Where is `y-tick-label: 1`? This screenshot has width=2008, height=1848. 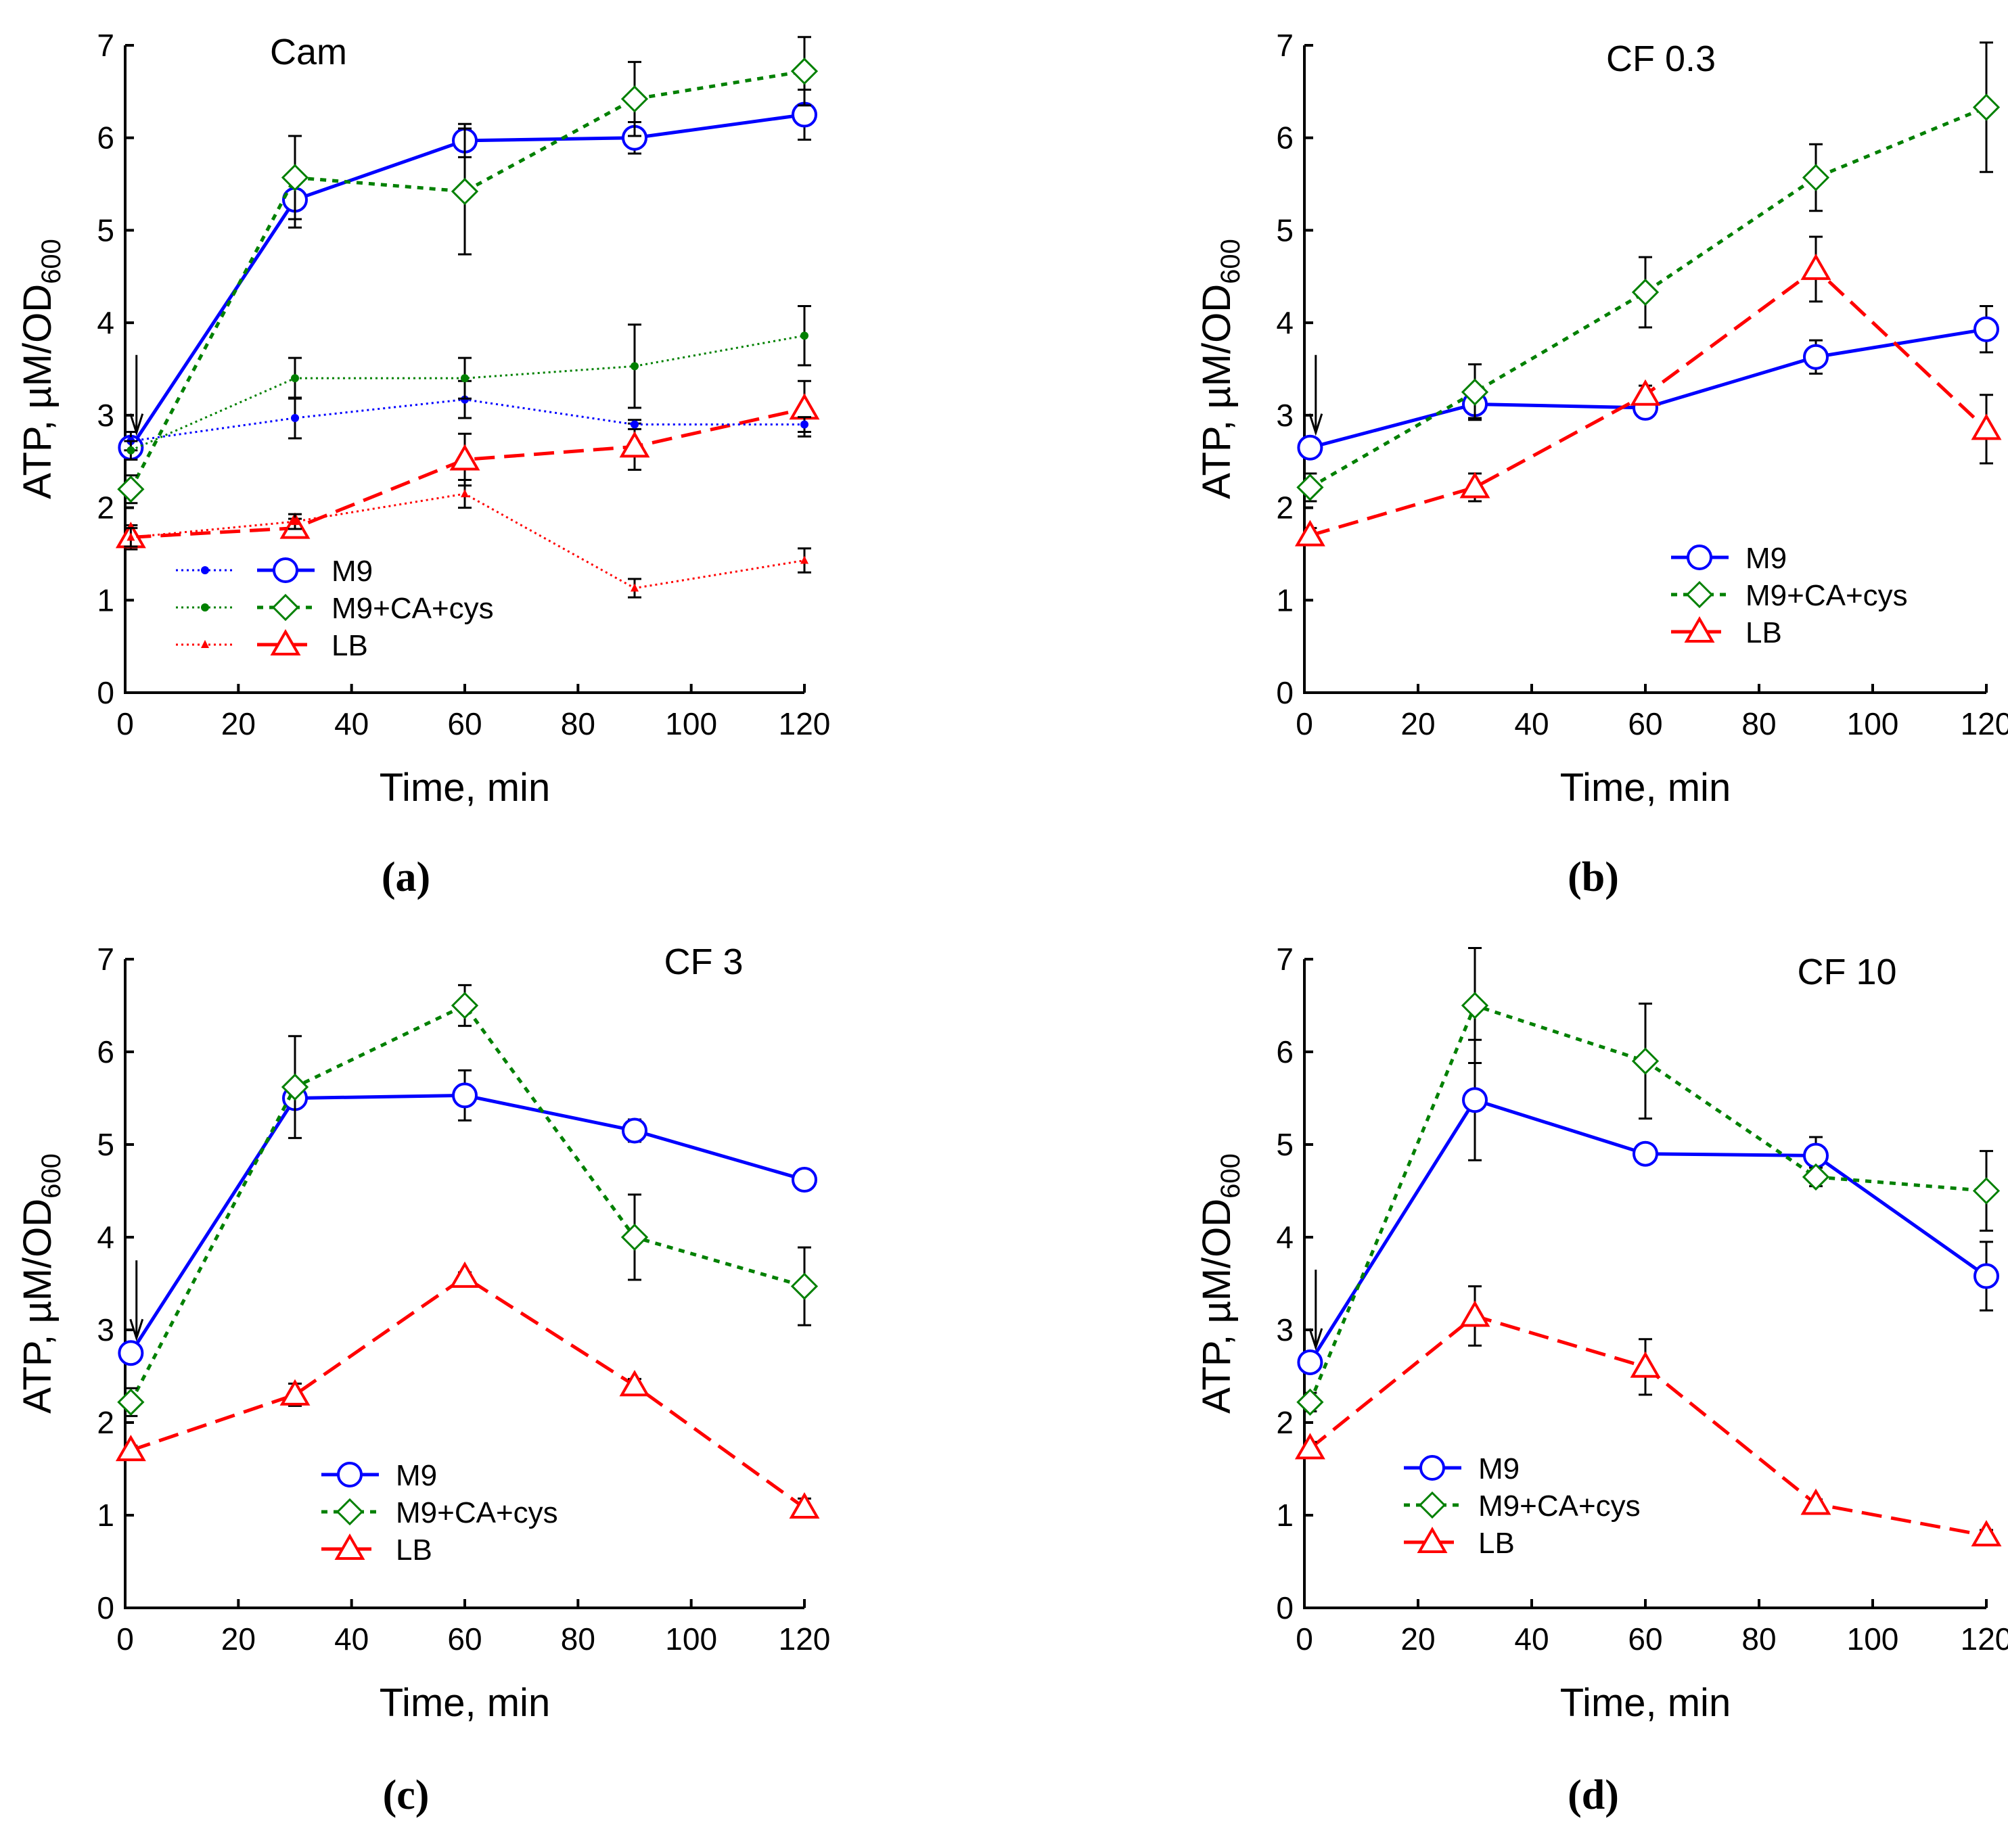 y-tick-label: 1 is located at coordinates (1285, 1515).